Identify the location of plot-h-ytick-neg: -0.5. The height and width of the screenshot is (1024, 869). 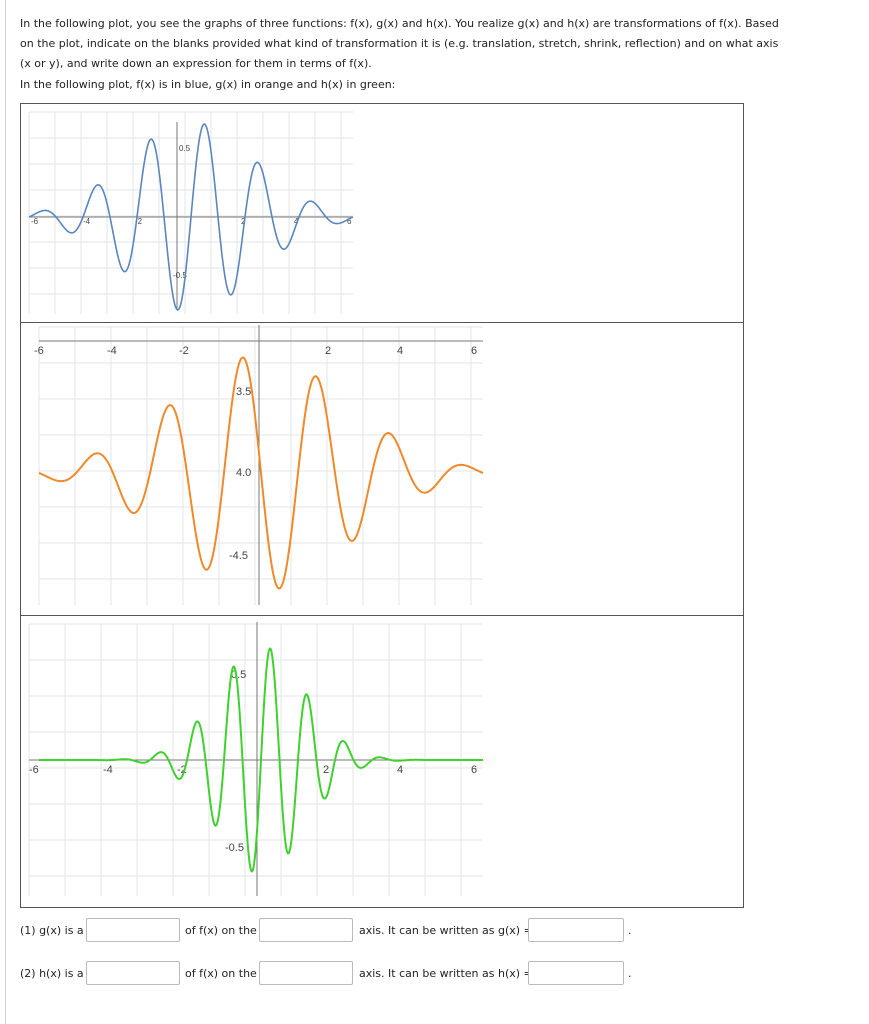
(234, 848).